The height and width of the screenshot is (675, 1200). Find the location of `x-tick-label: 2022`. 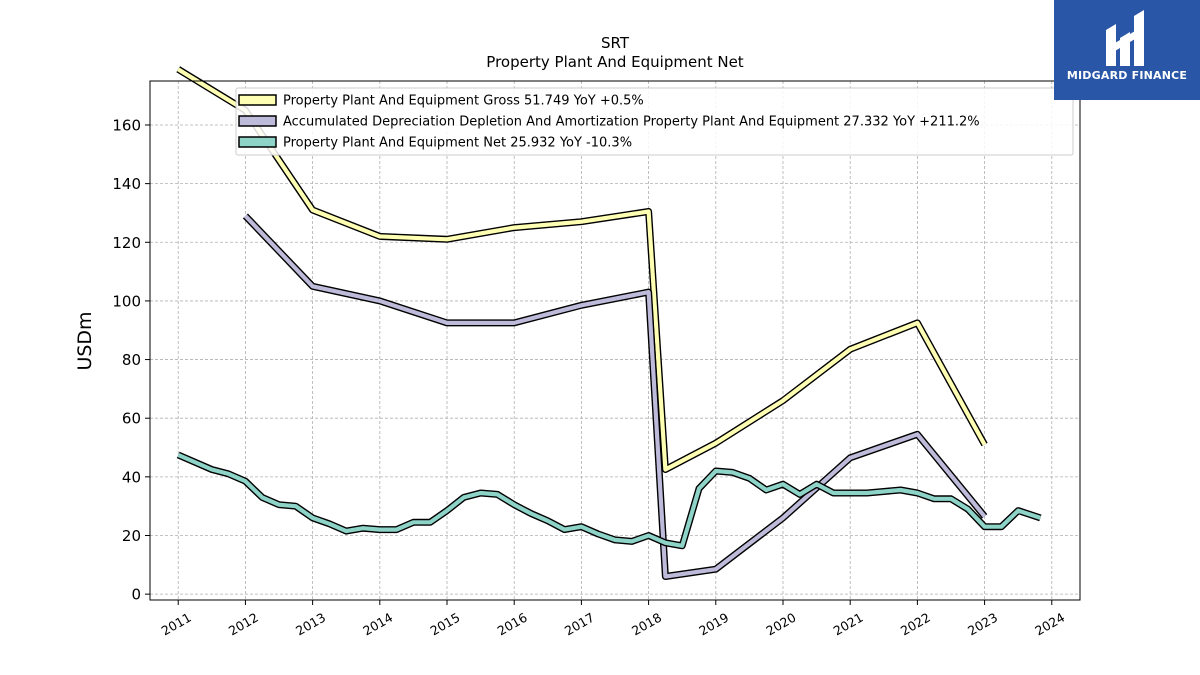

x-tick-label: 2022 is located at coordinates (915, 624).